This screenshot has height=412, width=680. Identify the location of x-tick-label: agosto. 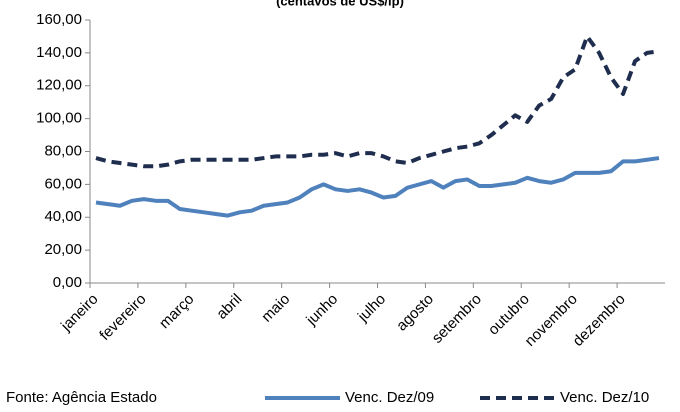
(415, 313).